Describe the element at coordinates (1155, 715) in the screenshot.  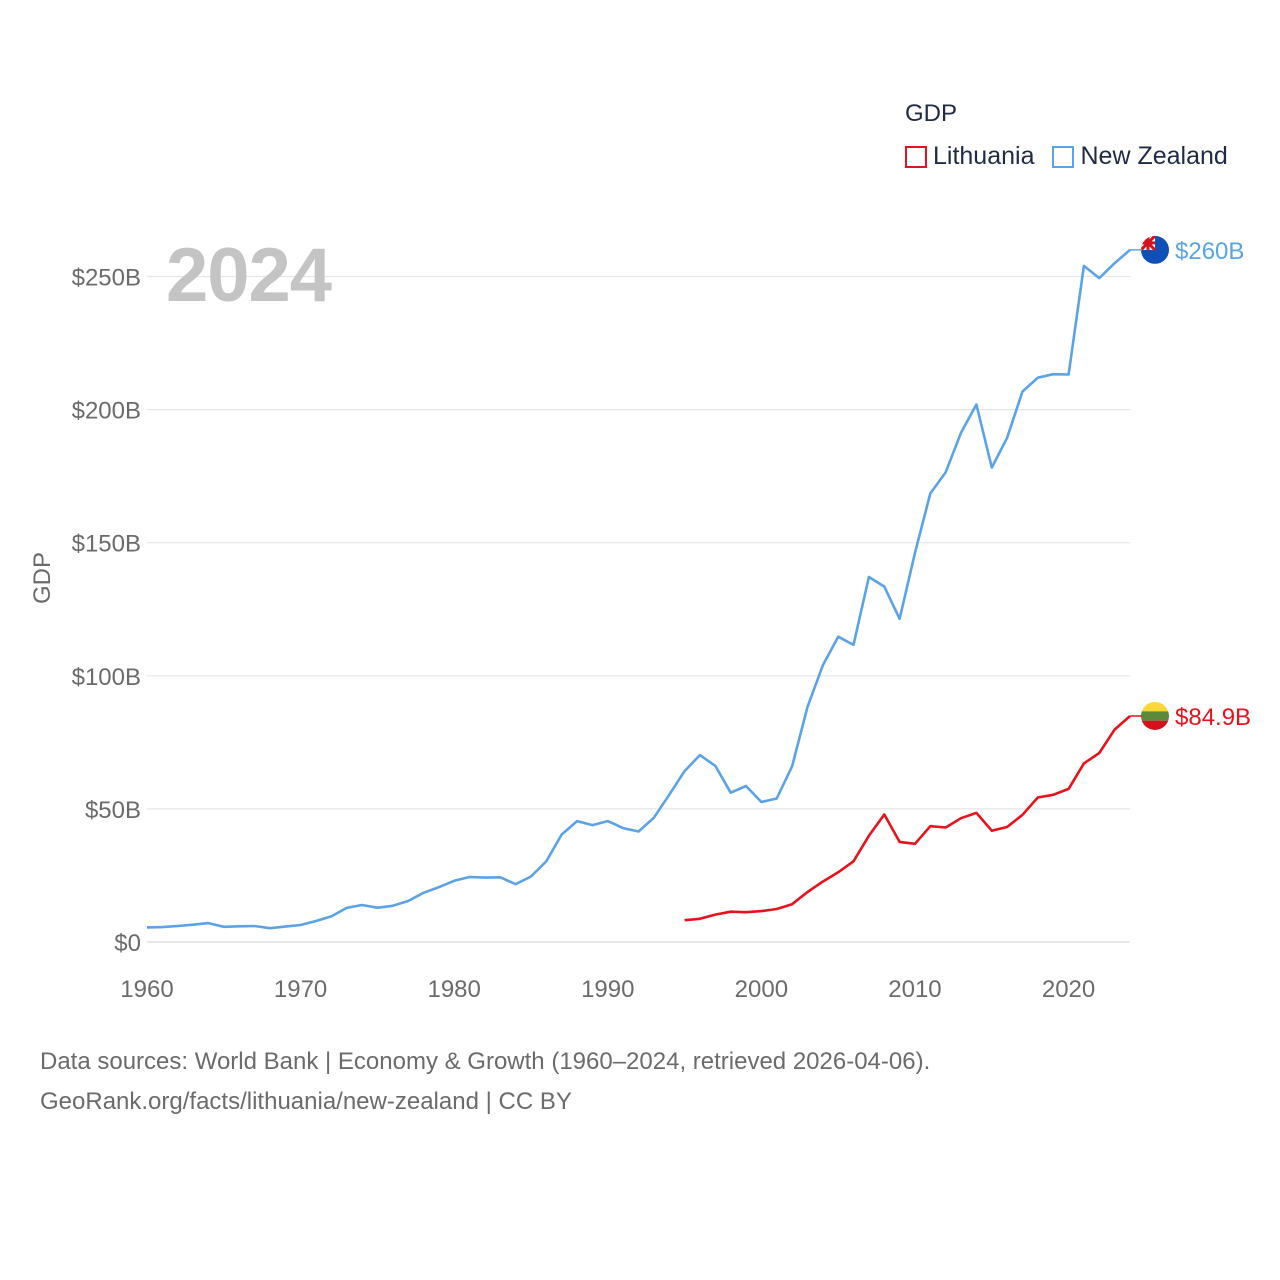
I see `lithuania-flag-icon` at that location.